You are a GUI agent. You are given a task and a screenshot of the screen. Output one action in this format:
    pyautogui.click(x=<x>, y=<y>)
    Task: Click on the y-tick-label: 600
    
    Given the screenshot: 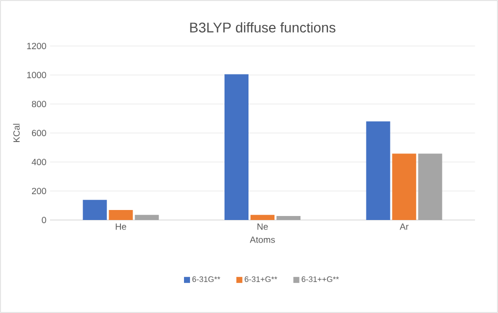 What is the action you would take?
    pyautogui.click(x=39, y=133)
    